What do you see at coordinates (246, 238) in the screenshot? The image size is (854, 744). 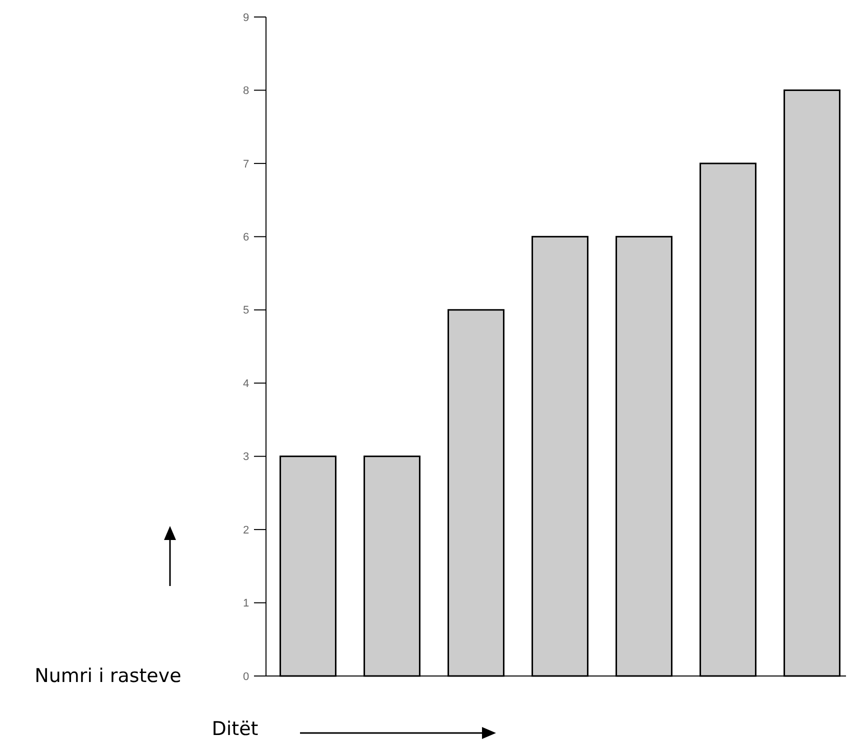 I see `y-tick-label: 6` at bounding box center [246, 238].